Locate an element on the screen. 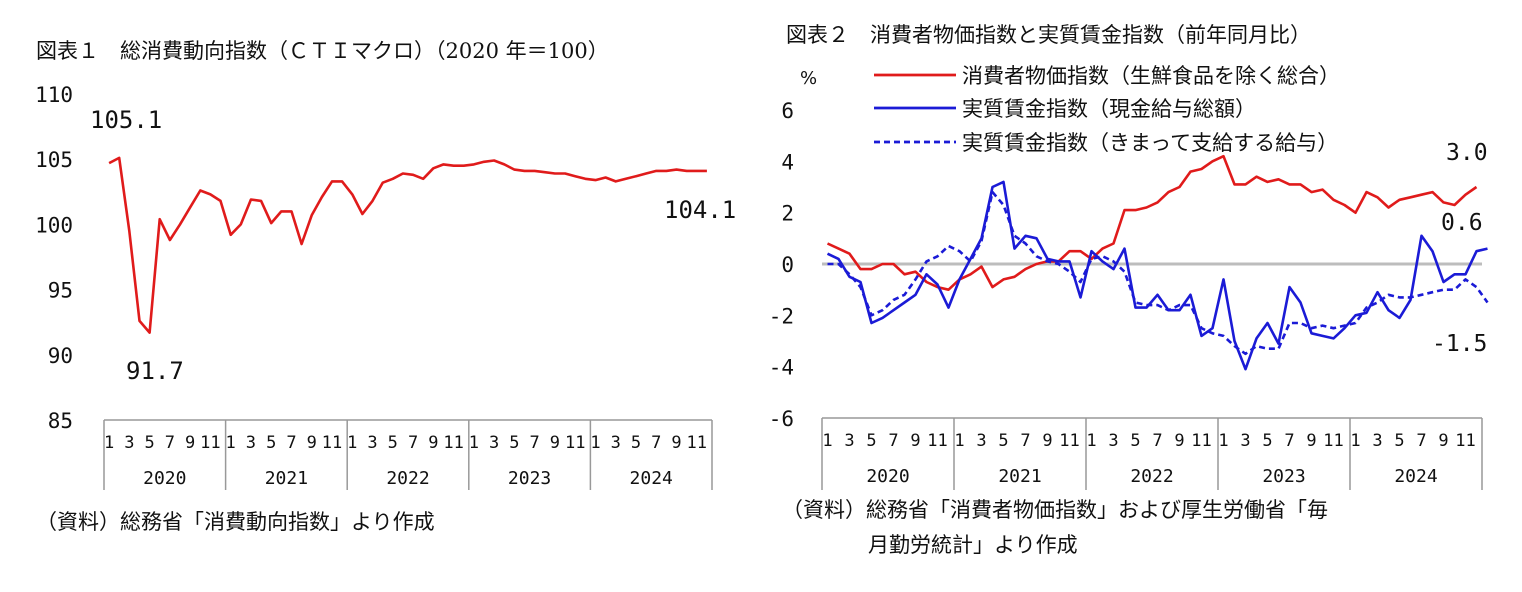  y-tick-label-1: -4 is located at coordinates (781, 368).